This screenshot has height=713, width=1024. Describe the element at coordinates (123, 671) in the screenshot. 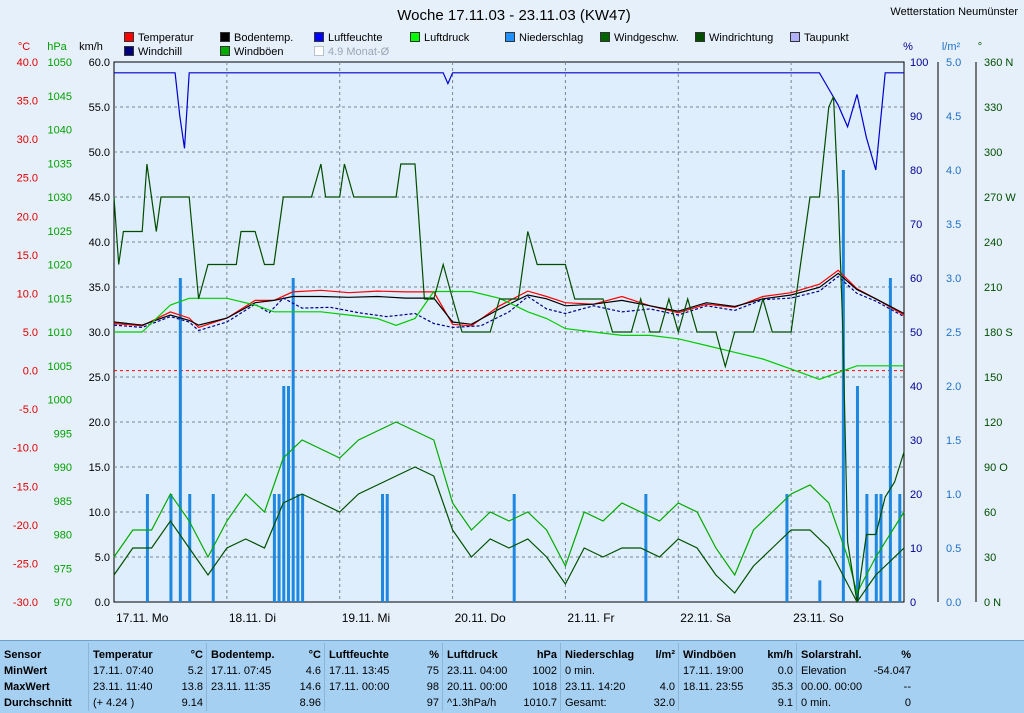

I see `stats-cell-label: 17.11. 07:40` at that location.